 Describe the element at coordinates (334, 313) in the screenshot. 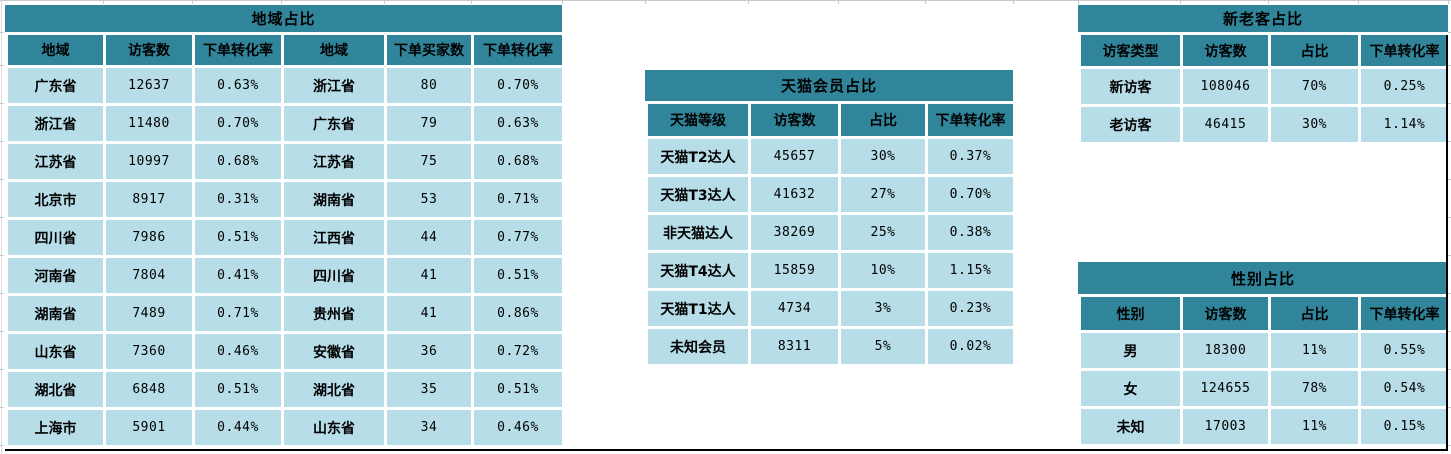

I see `label-cell: 贵州省` at that location.